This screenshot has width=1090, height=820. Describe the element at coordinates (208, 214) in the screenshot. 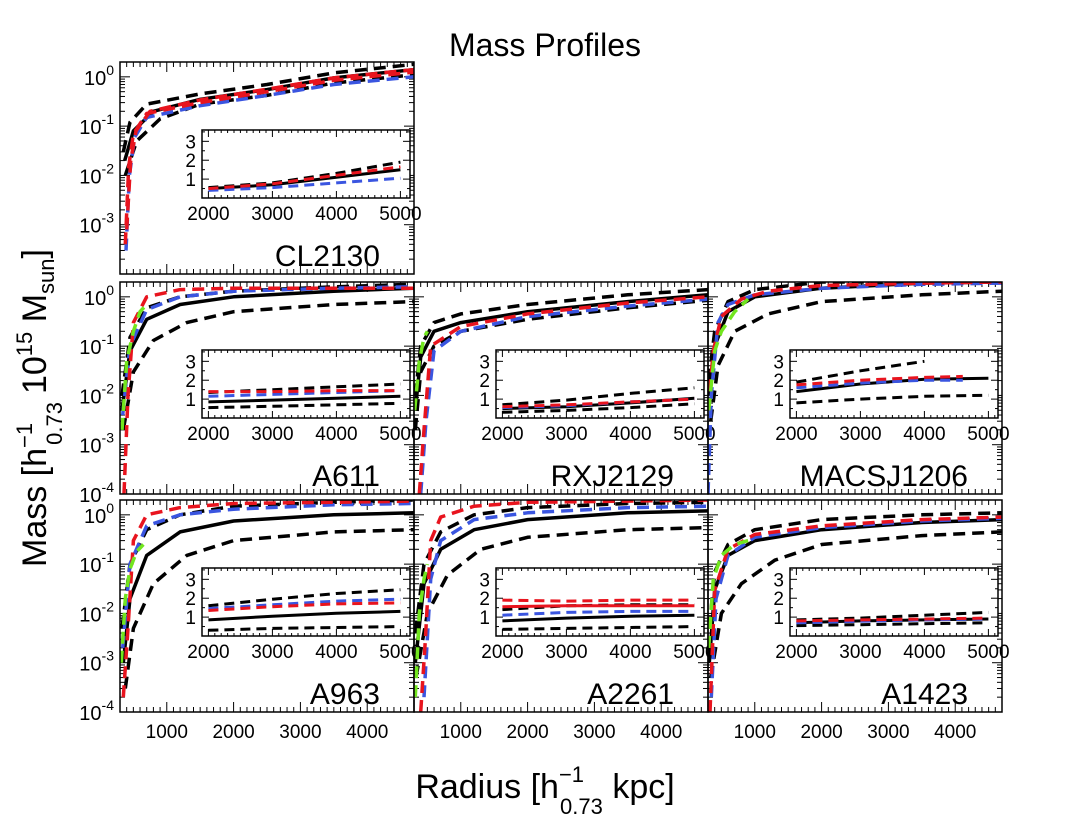

I see `inset-x-tick-label: 2000` at that location.